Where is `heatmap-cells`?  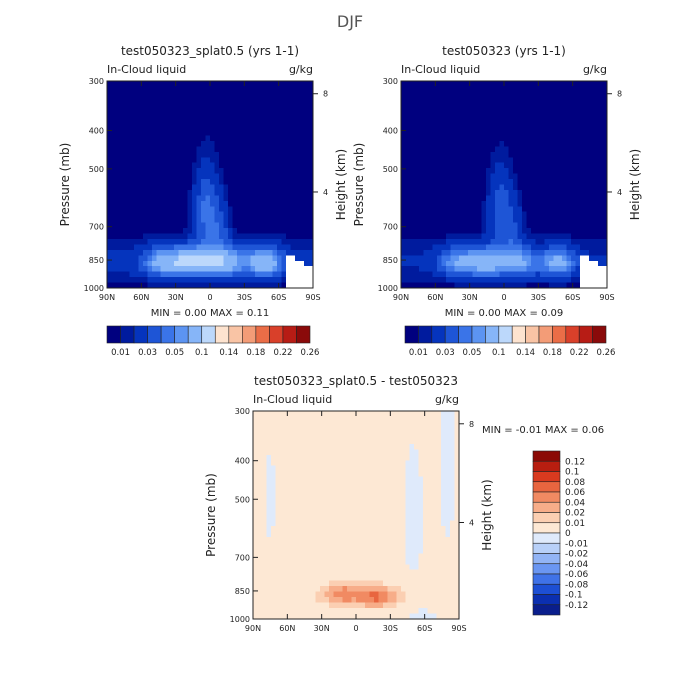 heatmap-cells is located at coordinates (356, 515).